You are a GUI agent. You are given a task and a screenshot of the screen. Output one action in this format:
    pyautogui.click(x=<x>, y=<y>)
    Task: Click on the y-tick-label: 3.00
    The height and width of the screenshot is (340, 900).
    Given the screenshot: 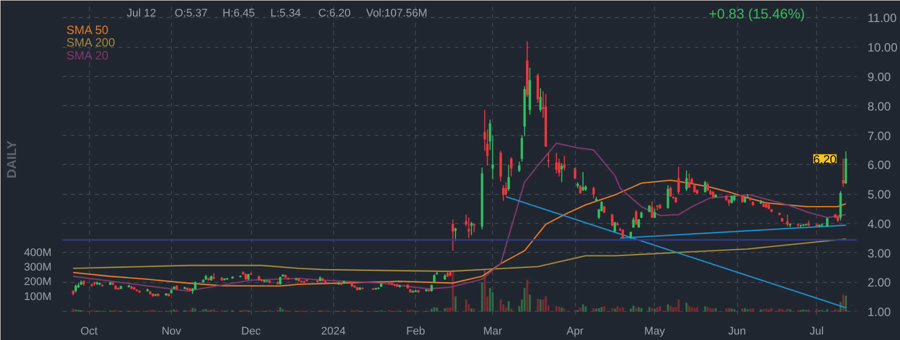 What is the action you would take?
    pyautogui.click(x=880, y=253)
    